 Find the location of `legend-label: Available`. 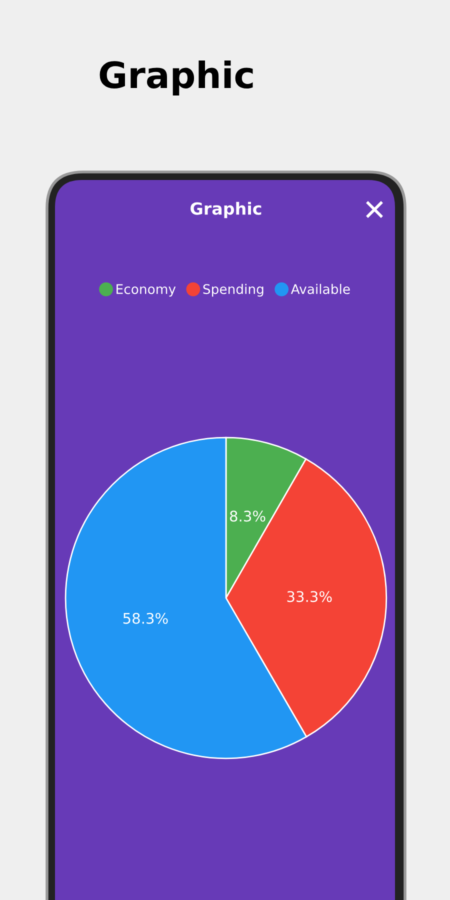

legend-label: Available is located at coordinates (320, 289).